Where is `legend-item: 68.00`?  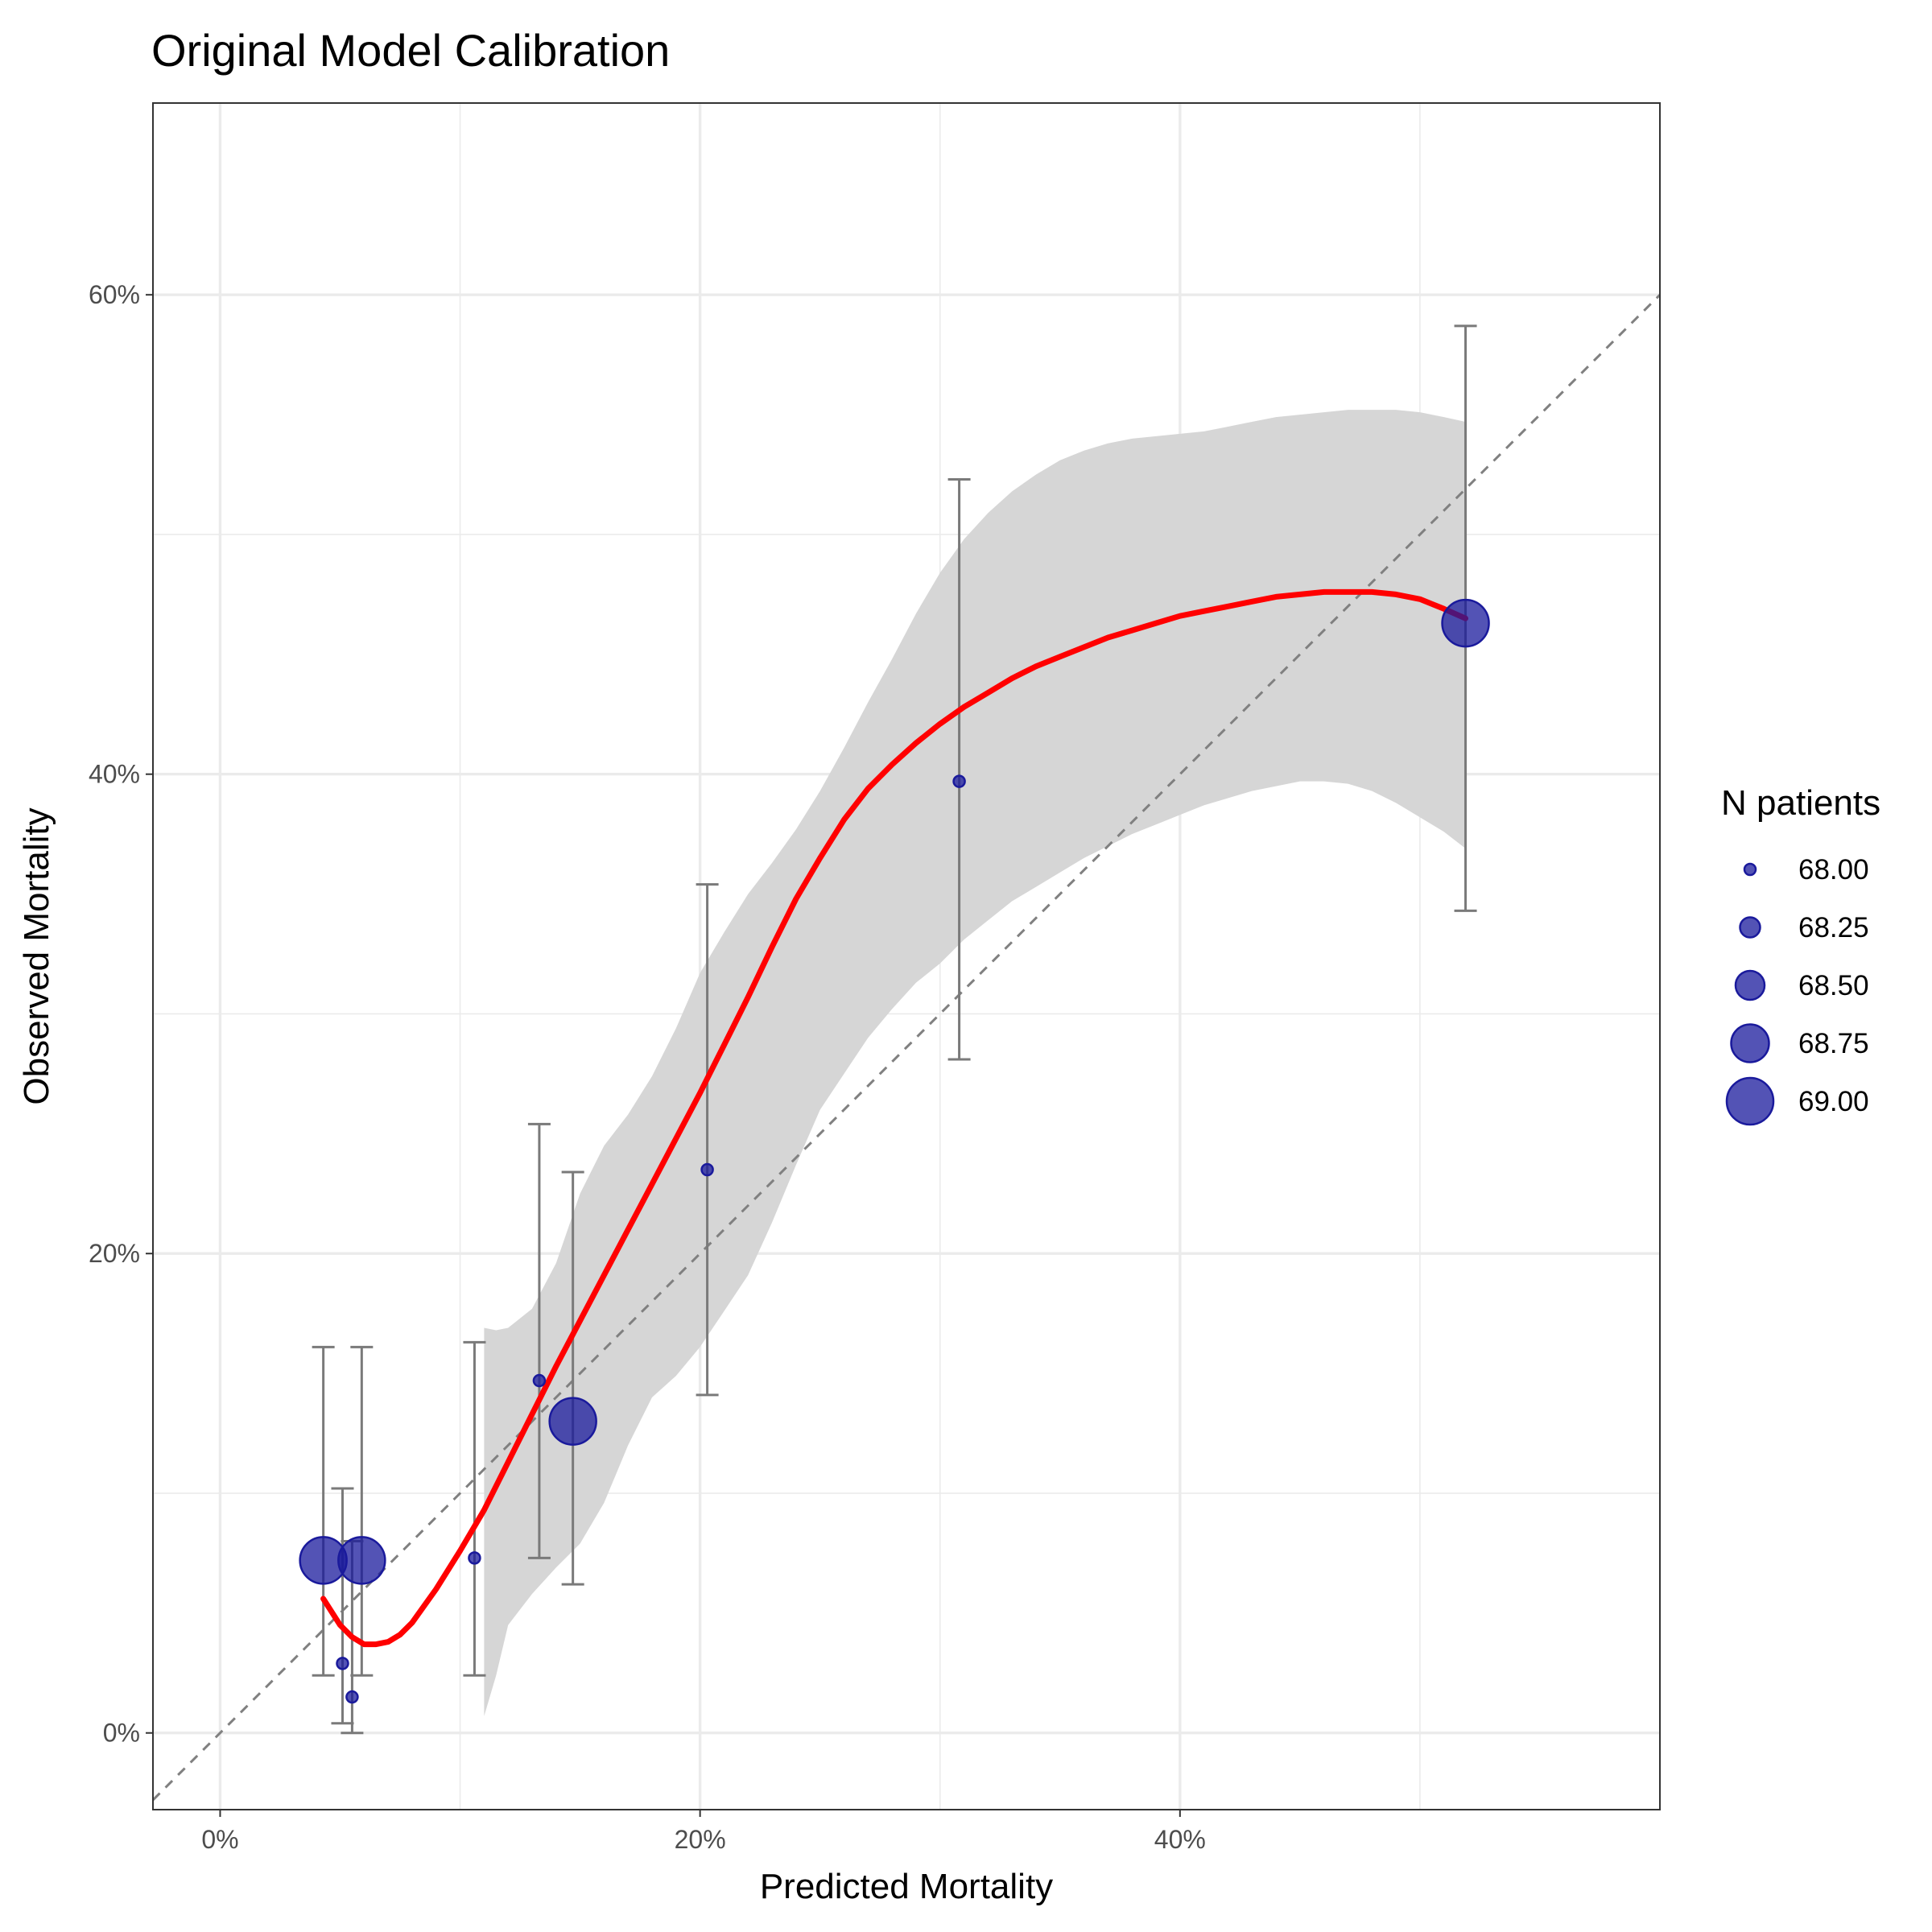
legend-item: 68.00 is located at coordinates (1806, 870).